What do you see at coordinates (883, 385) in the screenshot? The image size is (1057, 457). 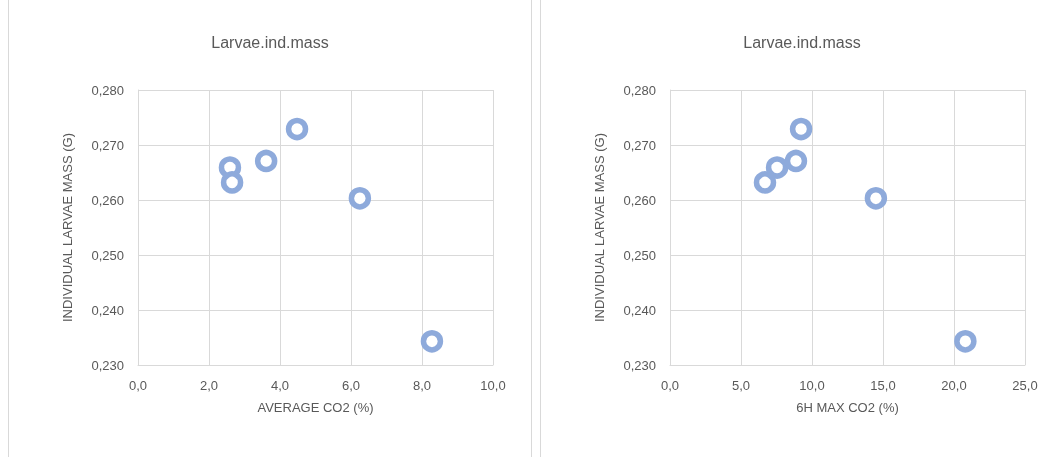 I see `x-tick-label: 15,0` at bounding box center [883, 385].